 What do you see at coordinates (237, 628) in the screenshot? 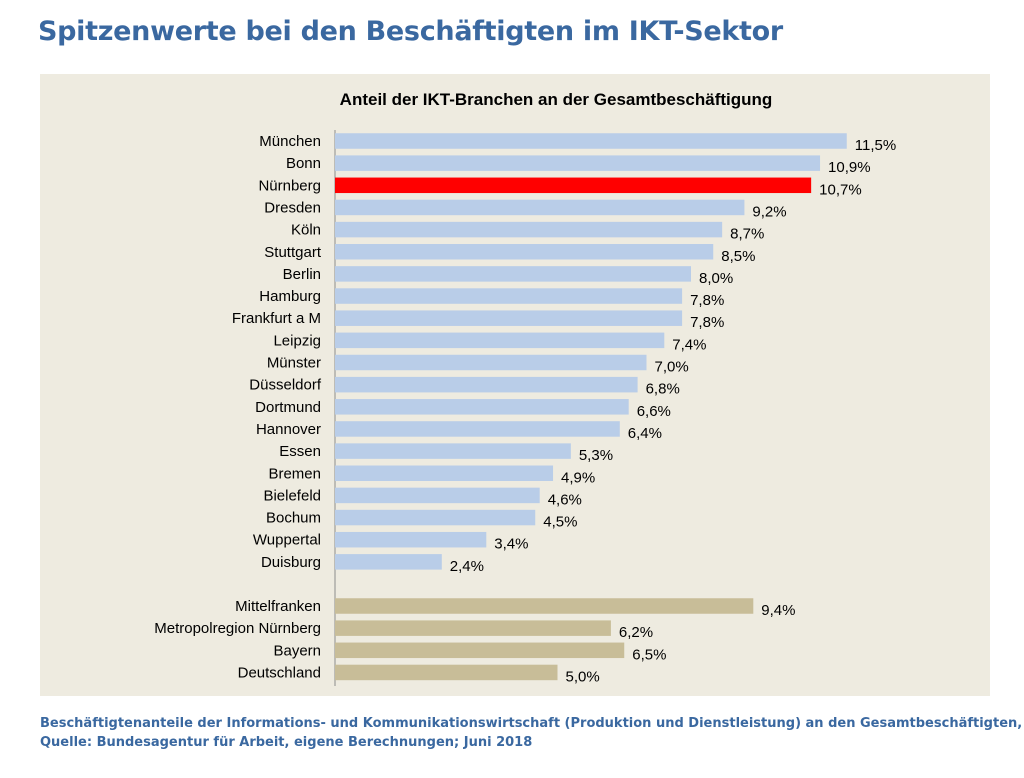
I see `category-label: Metropolregion Nürnberg` at bounding box center [237, 628].